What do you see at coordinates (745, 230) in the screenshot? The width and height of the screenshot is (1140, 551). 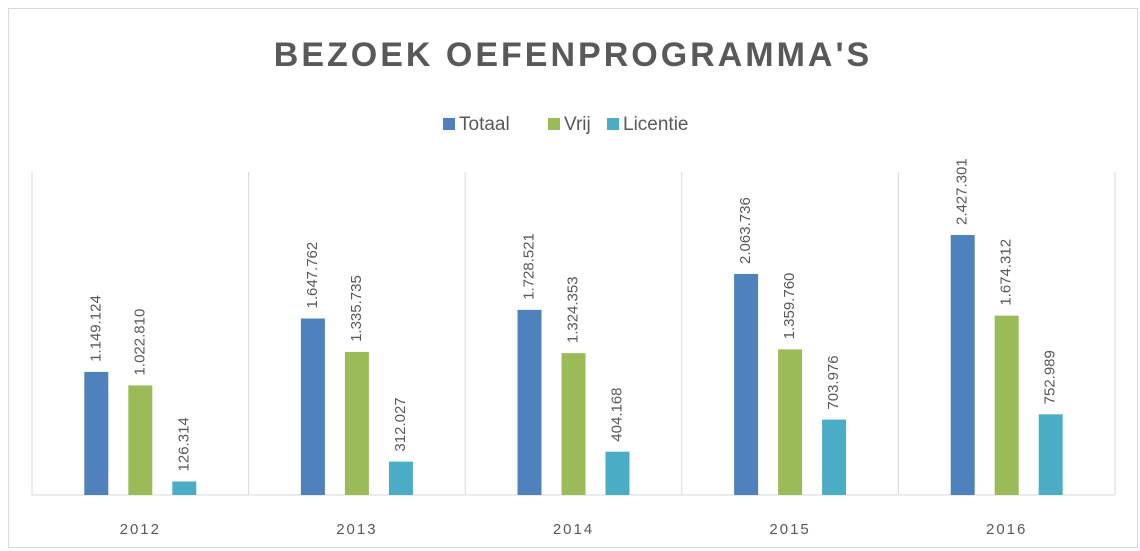 I see `data-label: 2.063.736` at bounding box center [745, 230].